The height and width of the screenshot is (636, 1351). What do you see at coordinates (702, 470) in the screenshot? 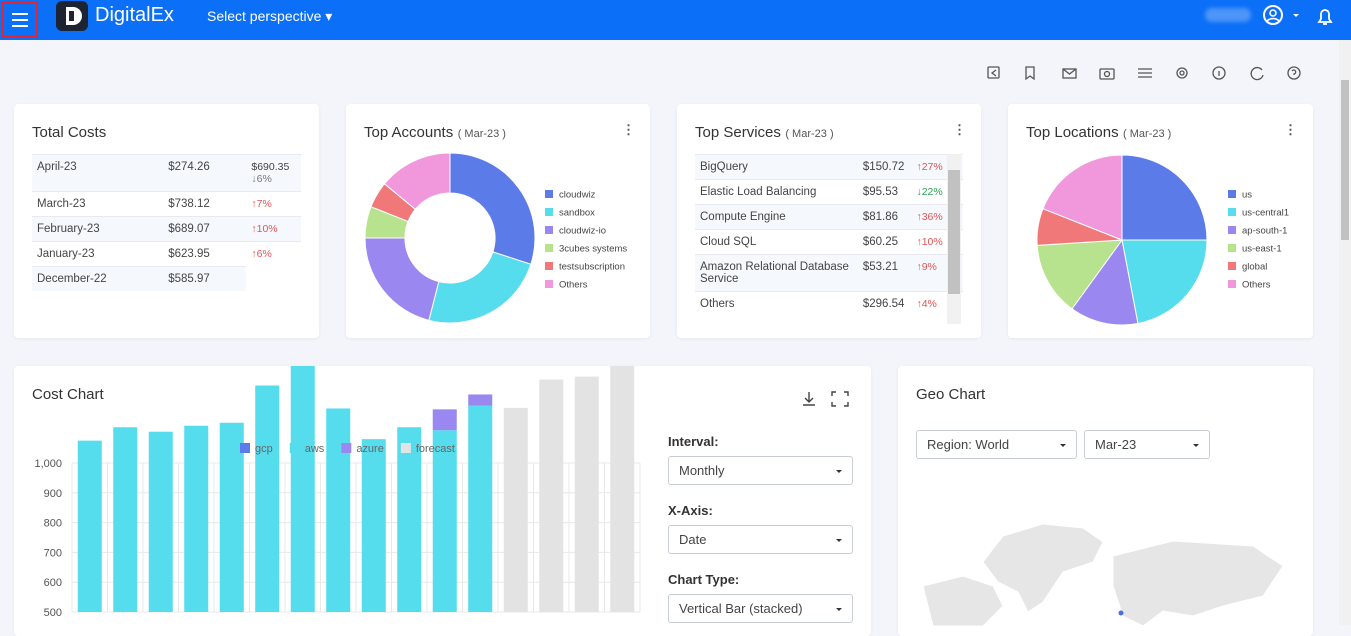
I see `control-value: Monthly` at bounding box center [702, 470].